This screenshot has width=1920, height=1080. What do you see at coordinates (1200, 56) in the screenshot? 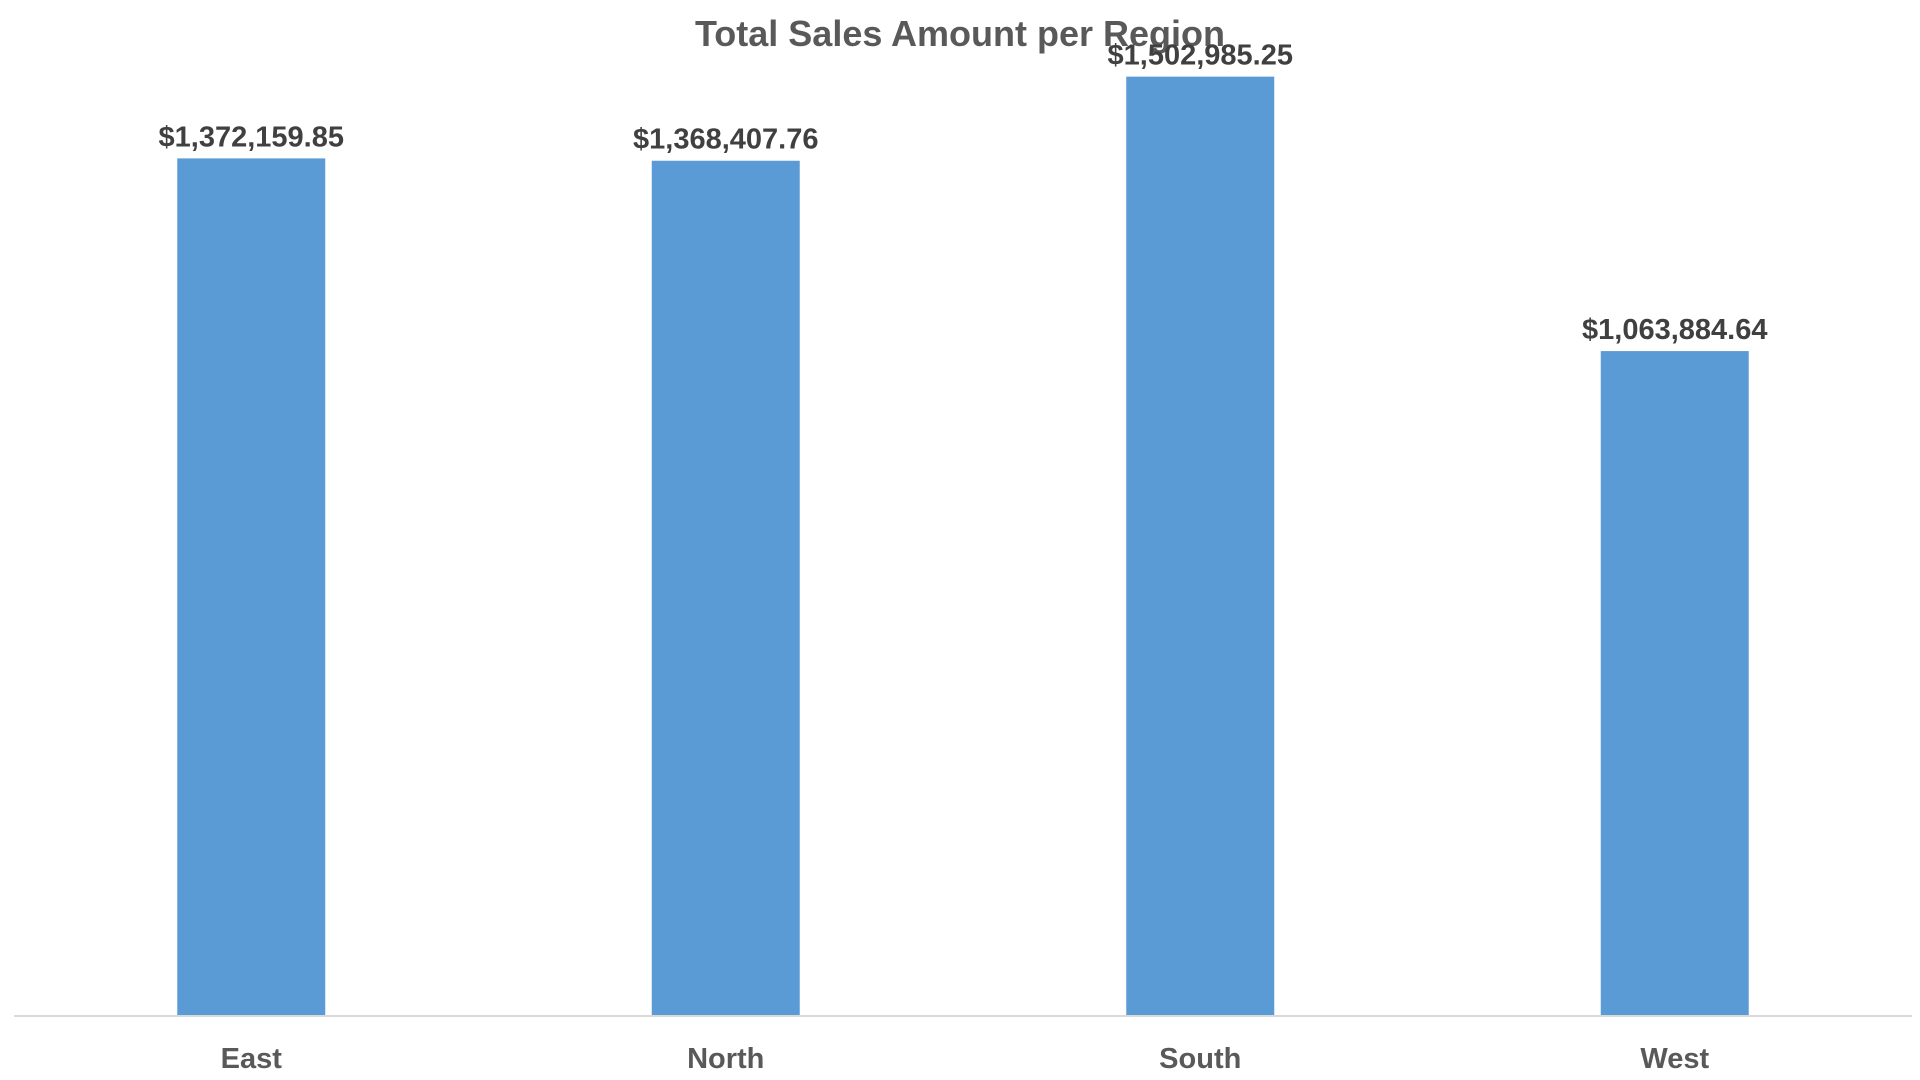
I see `data-label-south: $1,502,985.25` at bounding box center [1200, 56].